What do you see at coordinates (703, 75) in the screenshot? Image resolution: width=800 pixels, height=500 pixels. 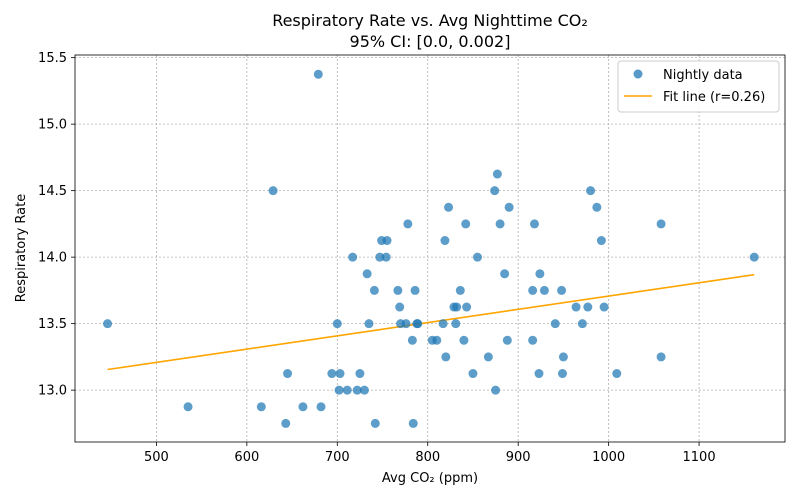 I see `legend-label-nightly-data: Nightly data` at bounding box center [703, 75].